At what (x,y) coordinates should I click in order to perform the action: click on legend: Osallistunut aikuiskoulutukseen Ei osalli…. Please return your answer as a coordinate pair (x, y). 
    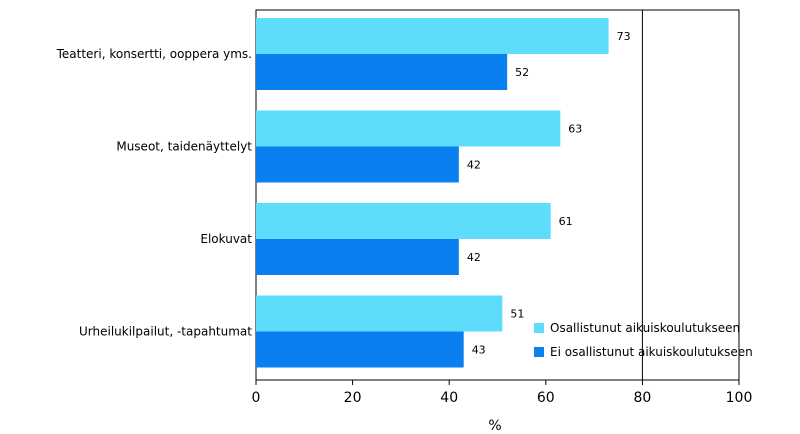
    Looking at the image, I should click on (643, 340).